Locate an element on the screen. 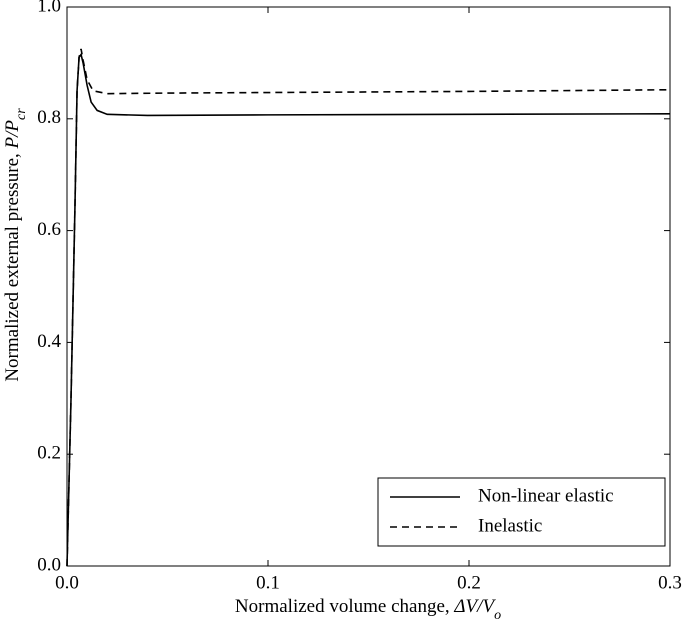 Image resolution: width=685 pixels, height=627 pixels. x-tick-label: 0.1 is located at coordinates (268, 582).